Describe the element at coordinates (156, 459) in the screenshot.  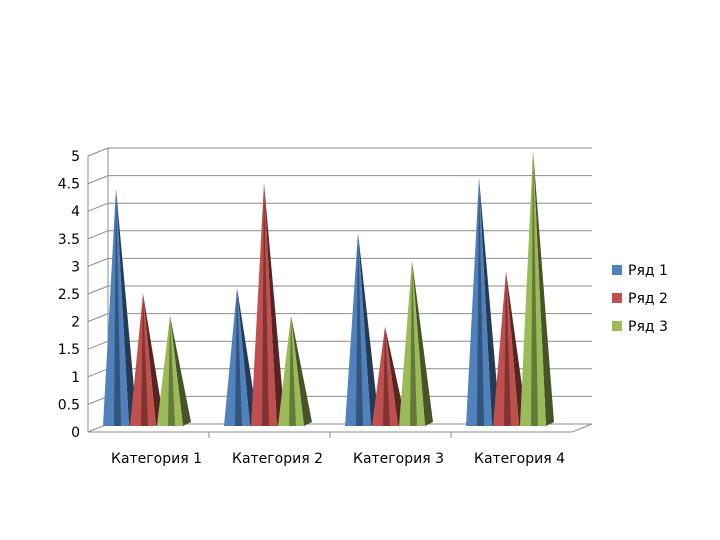
I see `x-category-label: Категория 1` at that location.